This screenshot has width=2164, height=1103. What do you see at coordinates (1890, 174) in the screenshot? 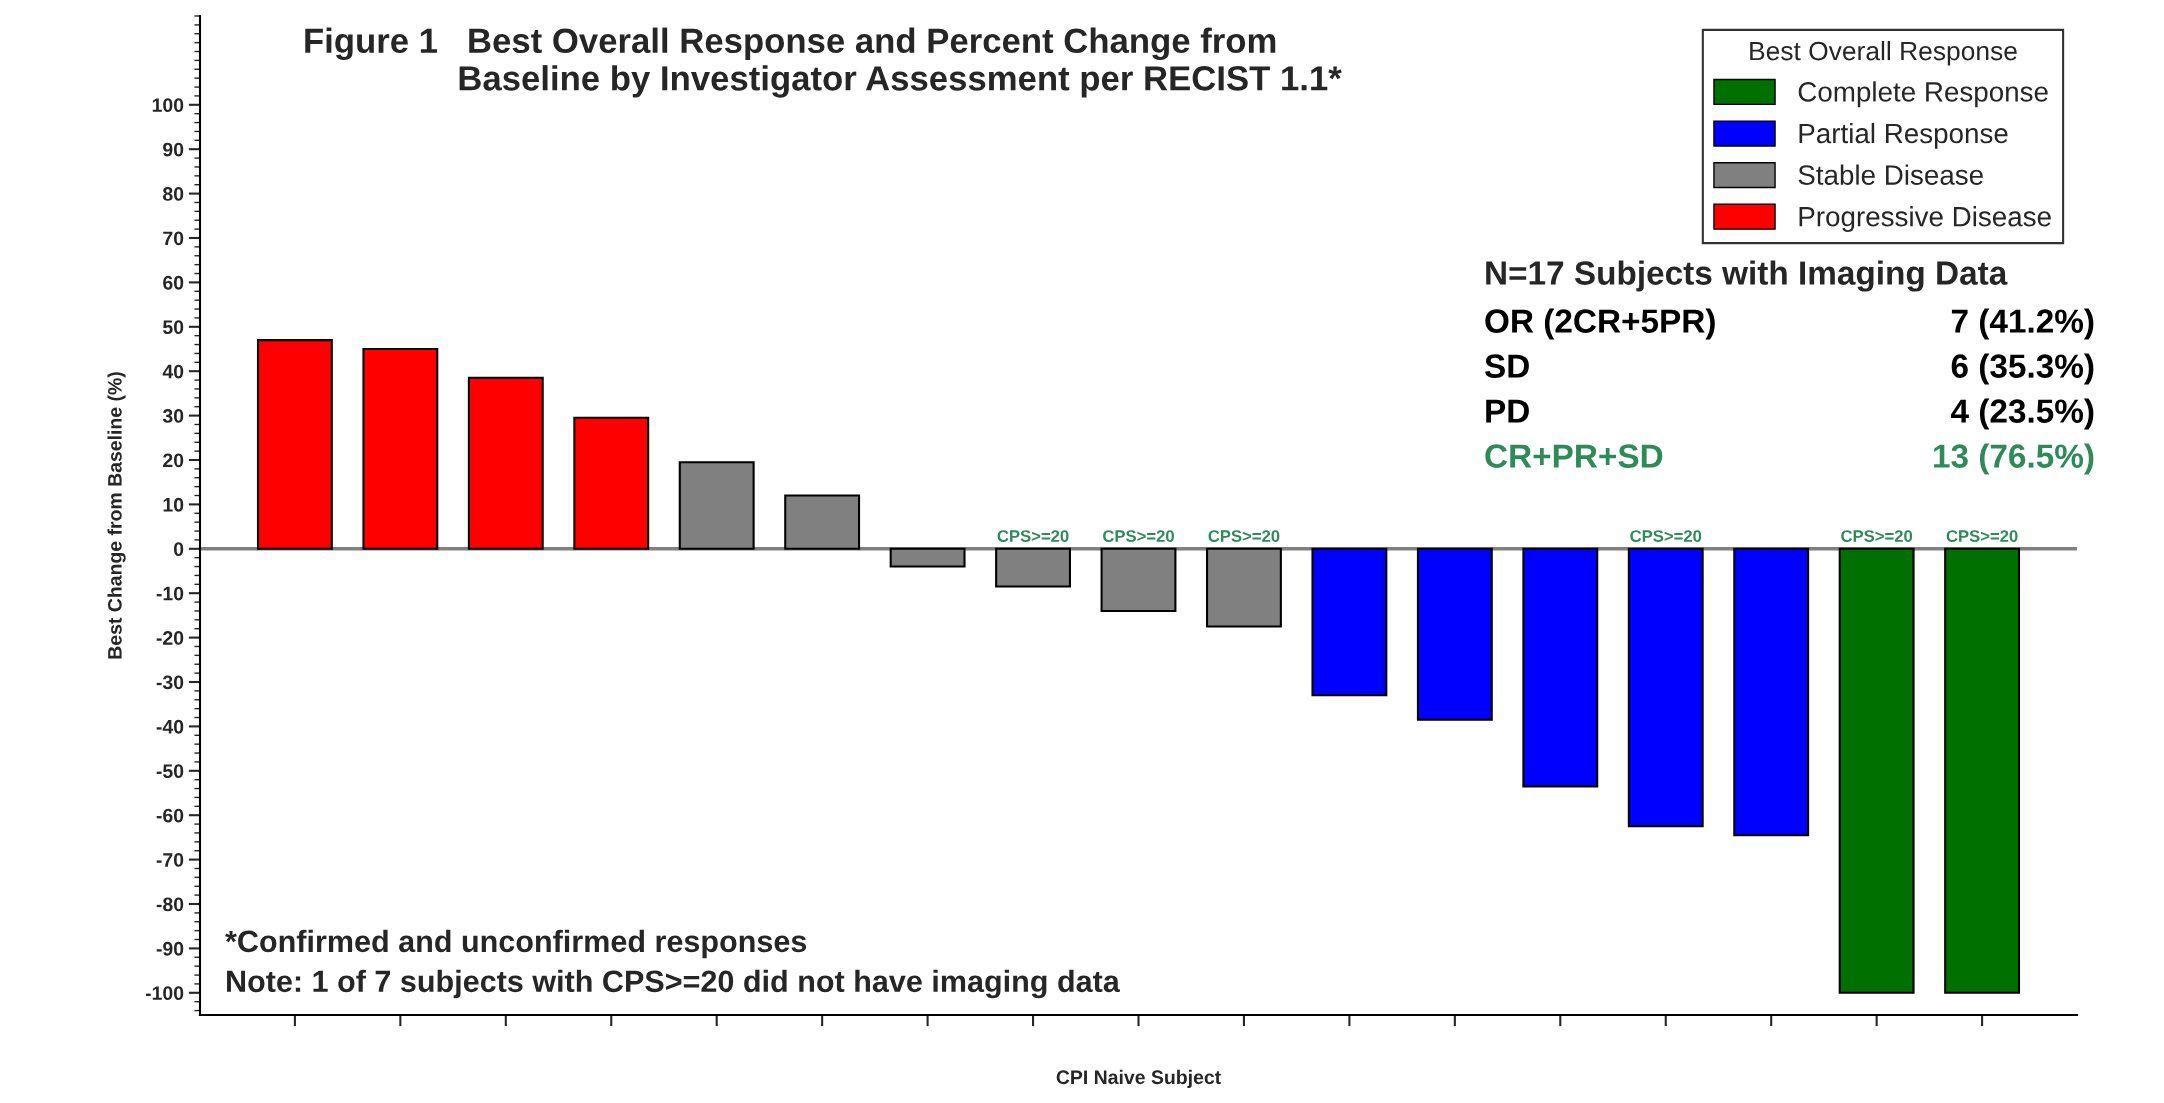
I see `legend-label: Stable Disease` at bounding box center [1890, 174].